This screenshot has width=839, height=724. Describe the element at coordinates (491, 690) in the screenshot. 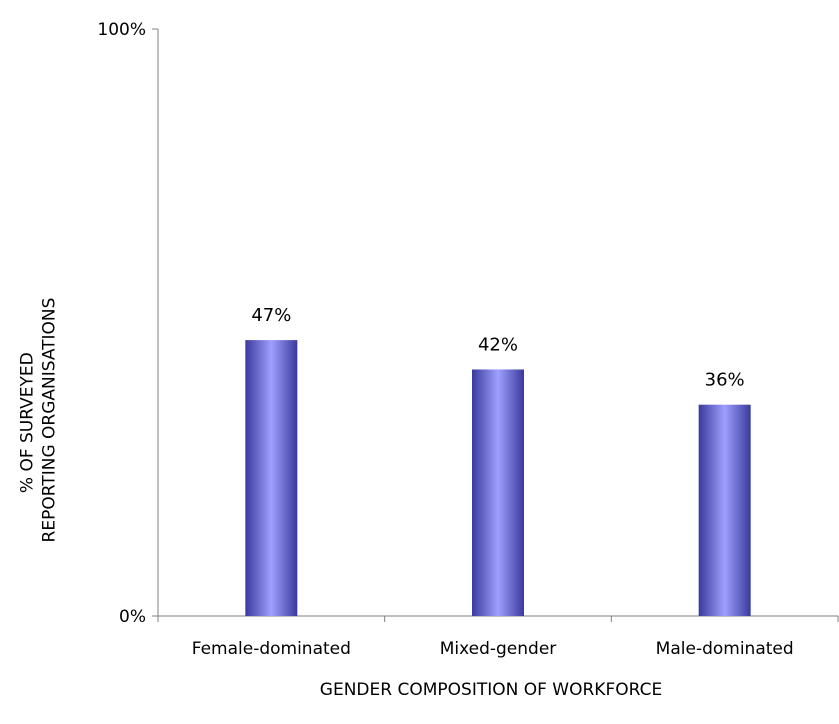

I see `x-axis-title: GENDER COMPOSITION OF WORKFORCE` at that location.